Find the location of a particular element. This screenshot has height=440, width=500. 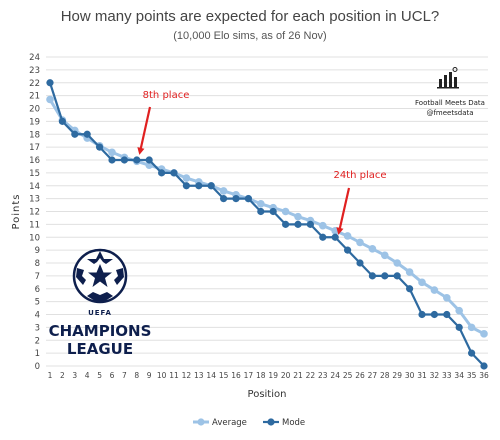

y-tick-label: 20 is located at coordinates (34, 110).